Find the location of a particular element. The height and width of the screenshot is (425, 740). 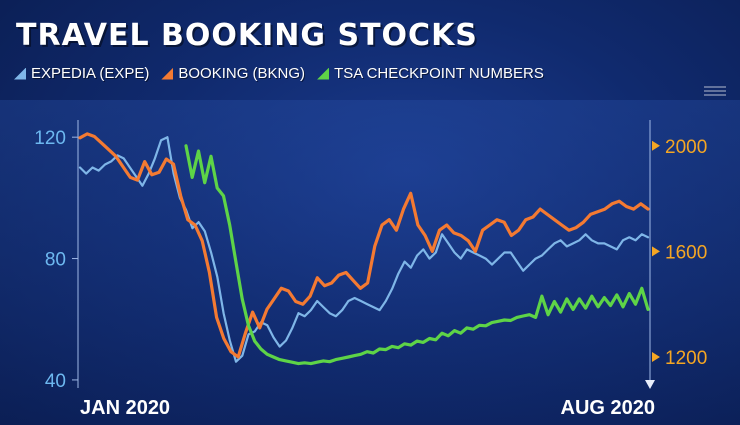

legend-label-booking: BOOKING (BKNG) is located at coordinates (242, 73).